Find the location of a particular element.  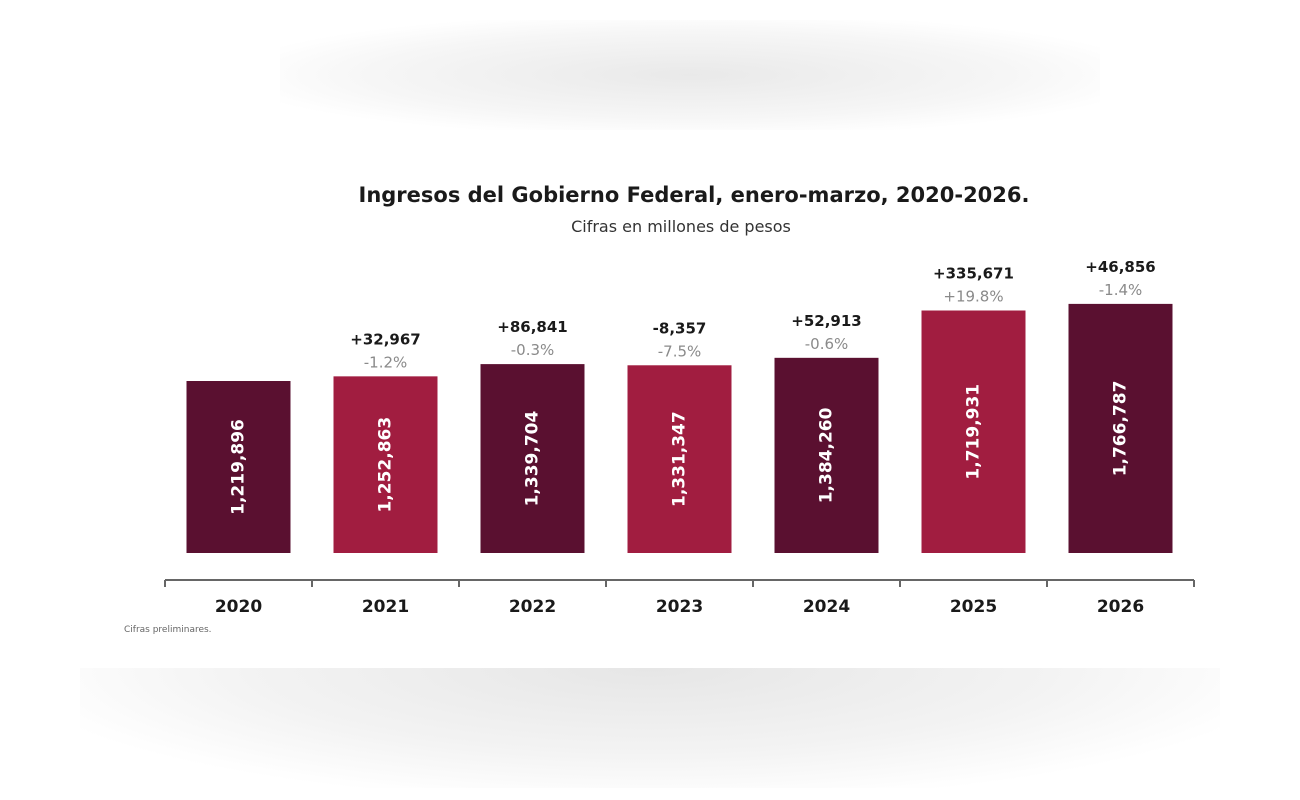

change-pct-label: -1.2% is located at coordinates (386, 362).